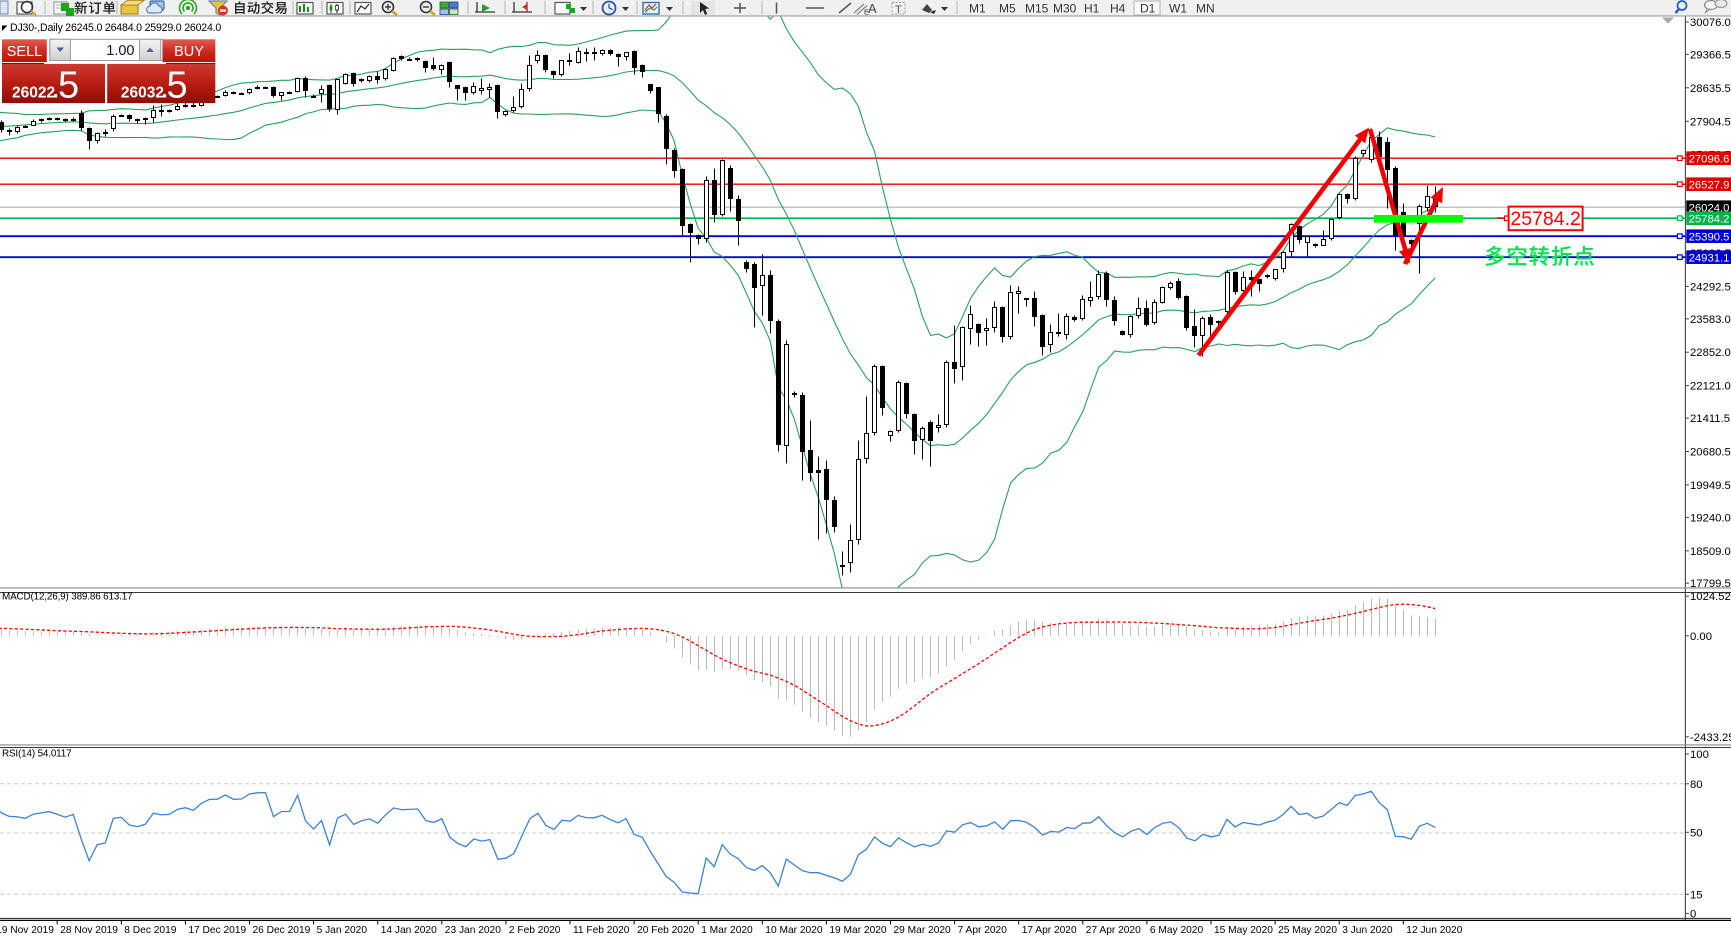 This screenshot has height=944, width=1731. I want to click on svg-text: E, so click(866, 12).